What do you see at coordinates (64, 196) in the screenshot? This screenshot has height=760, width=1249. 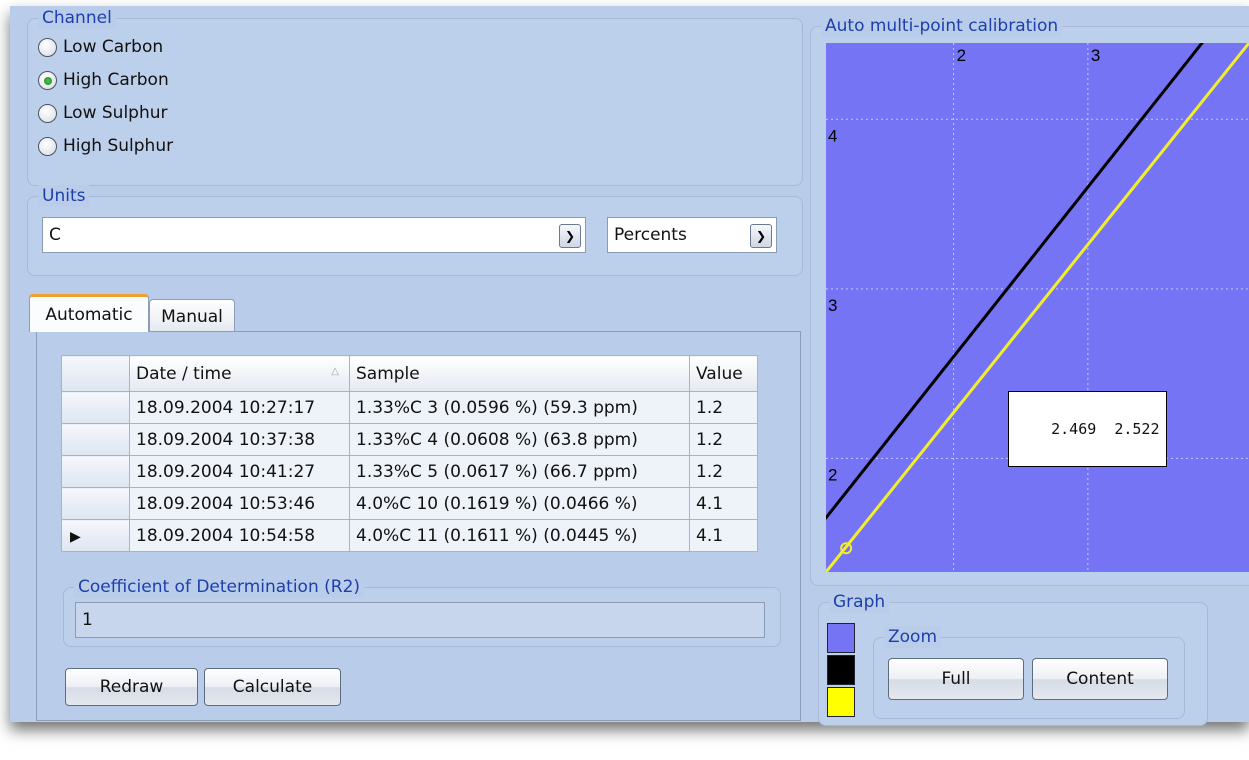 I see `units-group-title: Units` at bounding box center [64, 196].